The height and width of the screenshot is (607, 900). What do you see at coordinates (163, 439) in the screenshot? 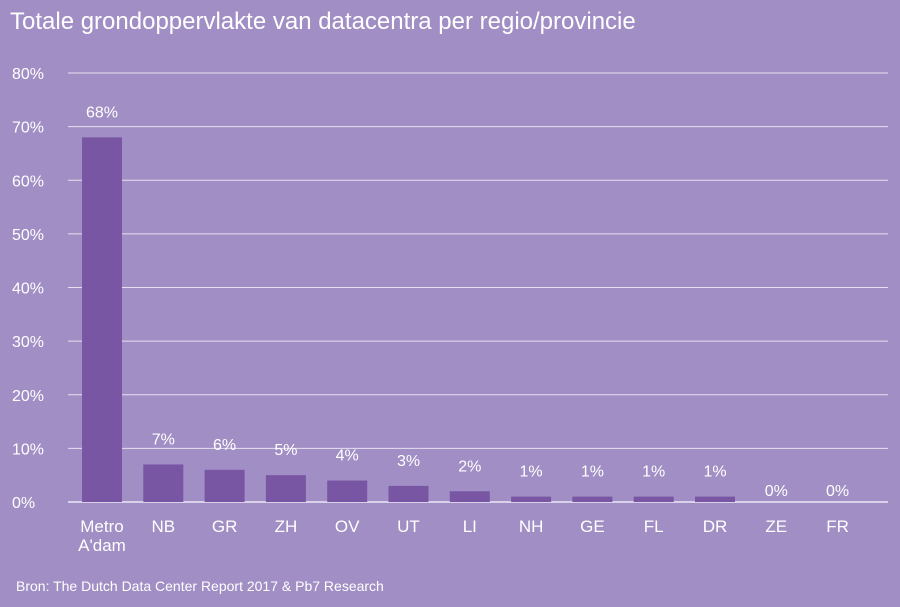
I see `data-label: 7%` at bounding box center [163, 439].